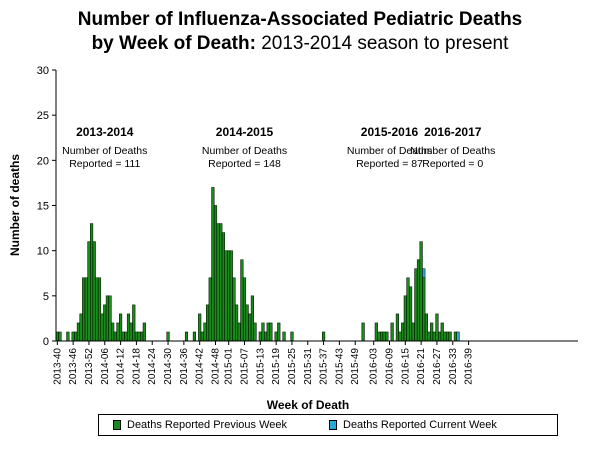  Describe the element at coordinates (292, 366) in the screenshot. I see `x-tick-label: 2015-25` at that location.